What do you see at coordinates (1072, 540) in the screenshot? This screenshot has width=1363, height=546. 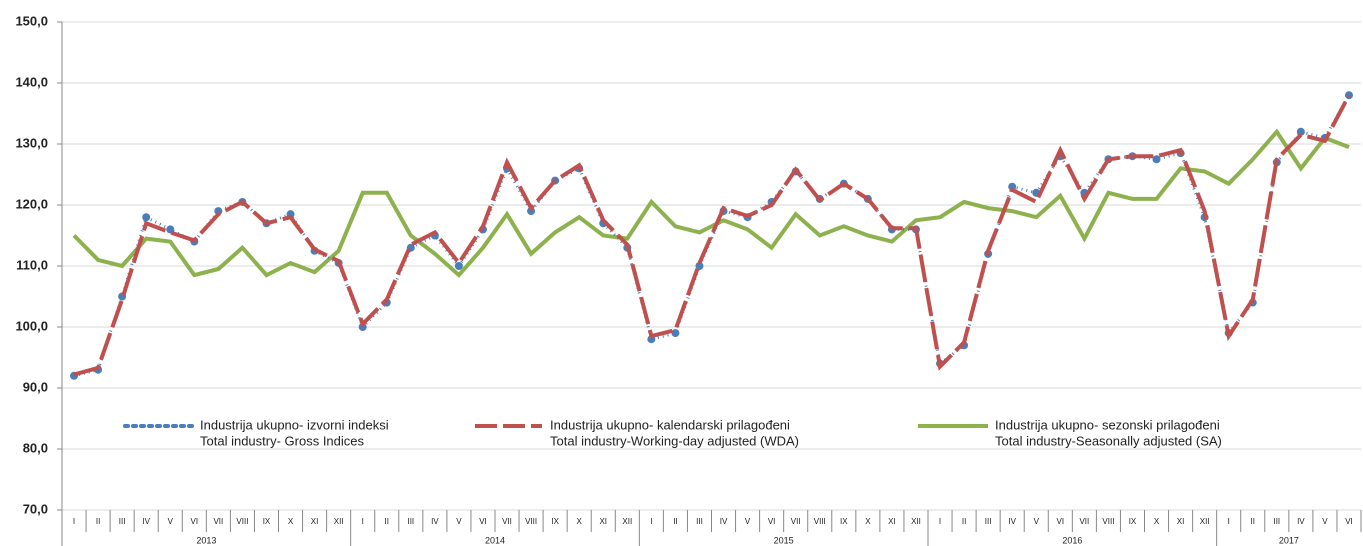 I see `year-label: 2016` at bounding box center [1072, 540].